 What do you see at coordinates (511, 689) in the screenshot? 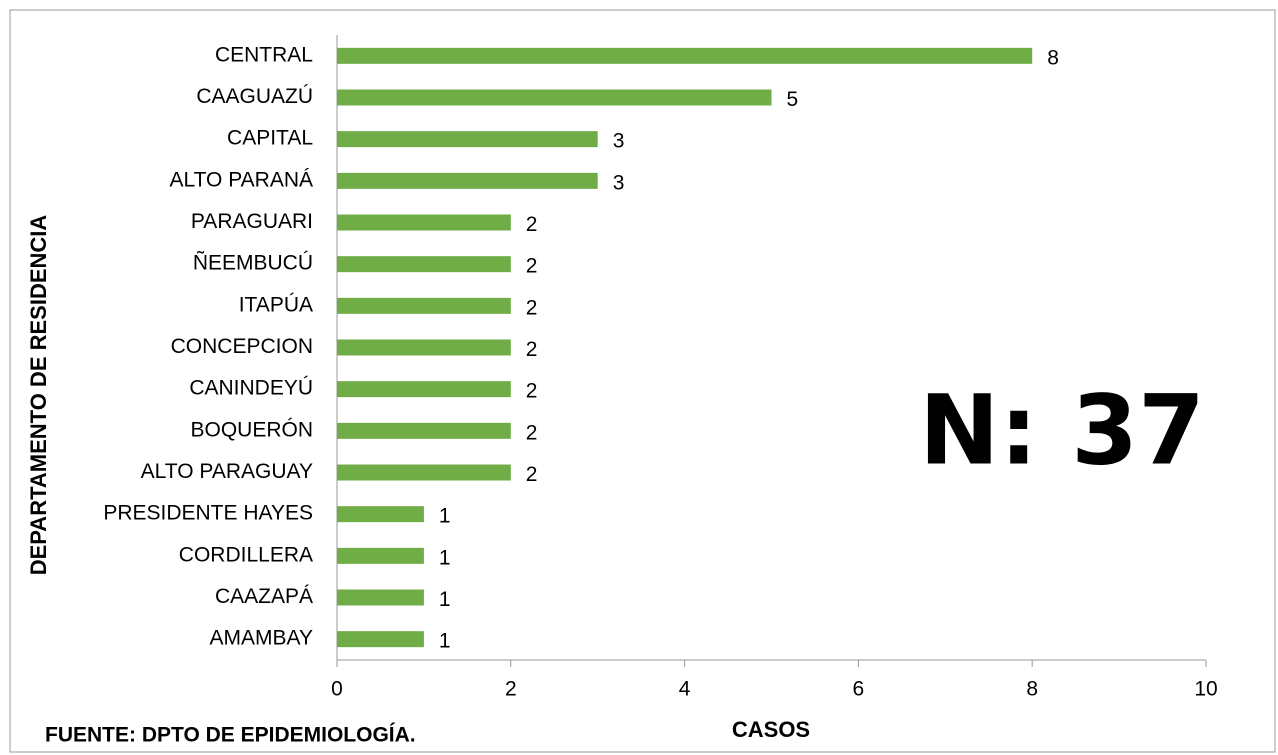
I see `x-tick-label: 2` at bounding box center [511, 689].